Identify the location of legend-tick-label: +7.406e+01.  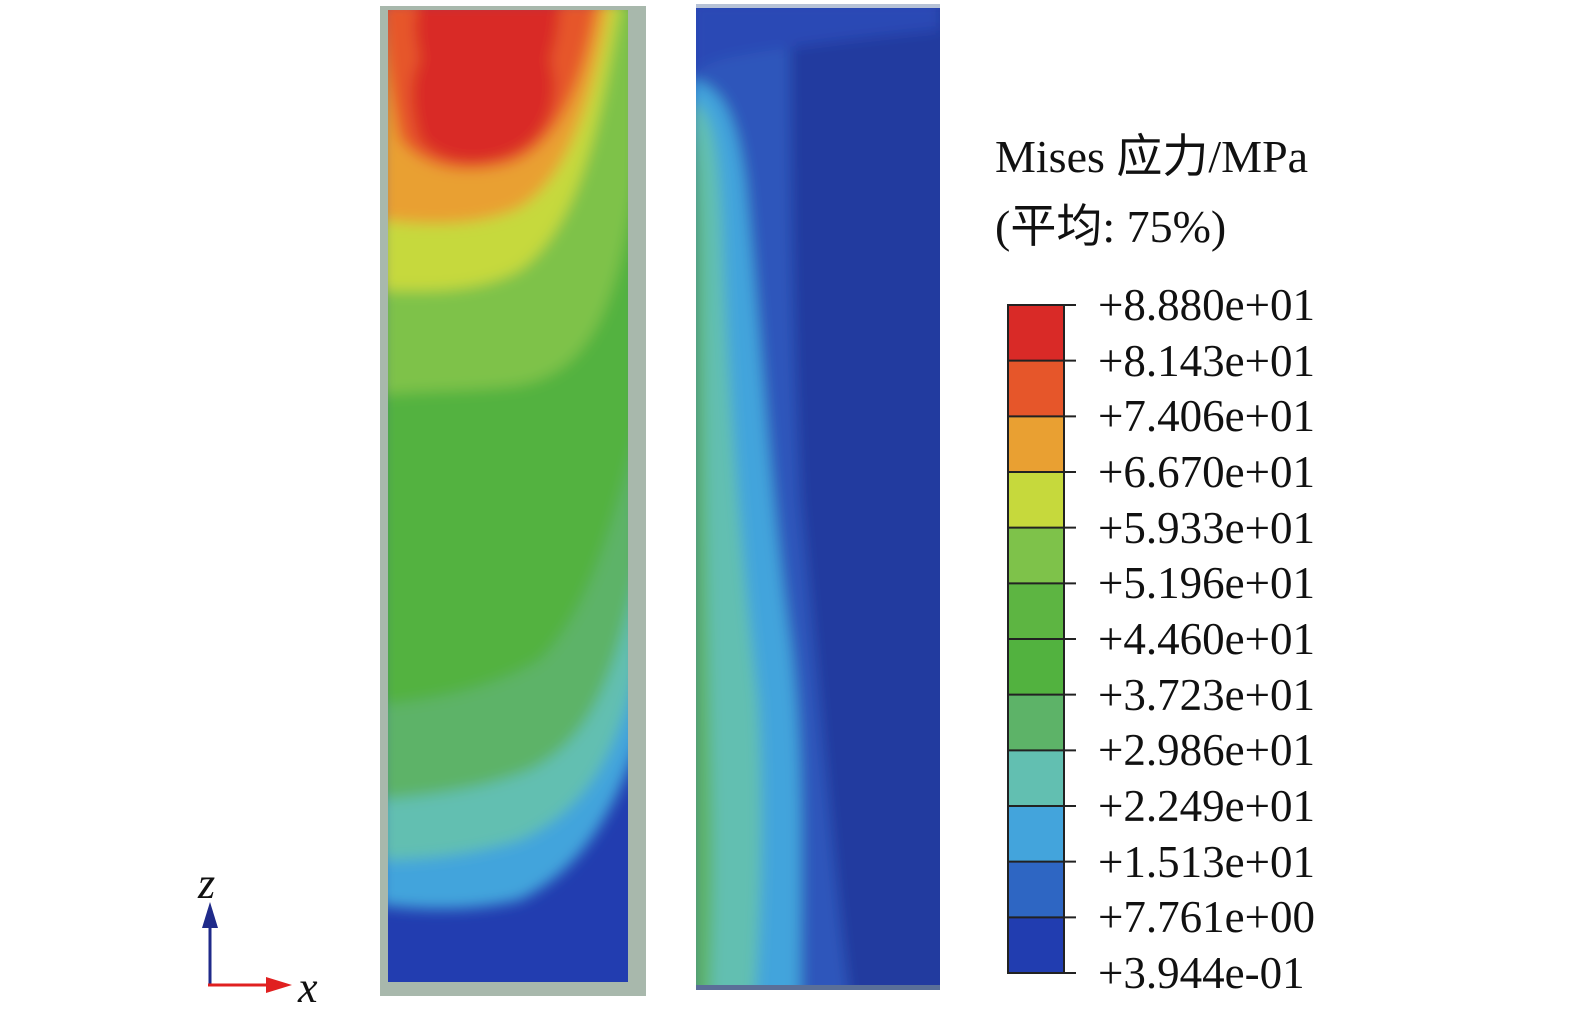
(1206, 416).